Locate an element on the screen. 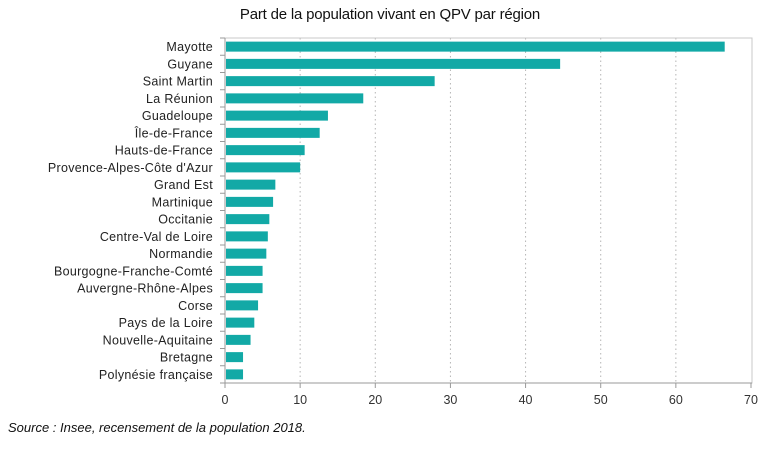 This screenshot has width=780, height=450. x-tick-label: 30 is located at coordinates (450, 400).